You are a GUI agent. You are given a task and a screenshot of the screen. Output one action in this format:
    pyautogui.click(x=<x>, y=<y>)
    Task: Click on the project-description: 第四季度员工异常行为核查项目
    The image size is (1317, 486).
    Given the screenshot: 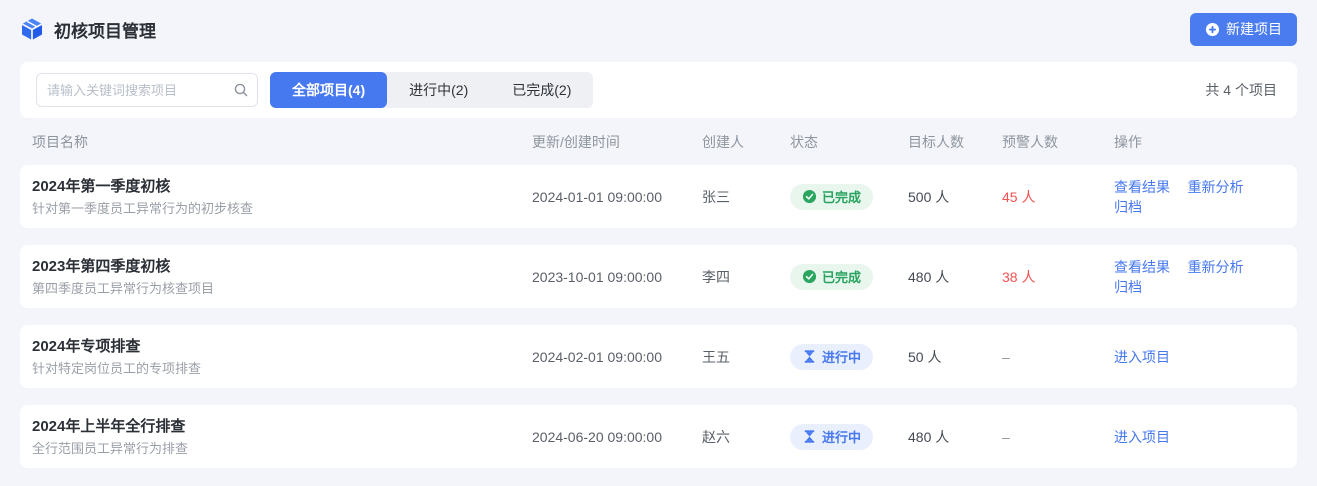 What is the action you would take?
    pyautogui.click(x=123, y=288)
    